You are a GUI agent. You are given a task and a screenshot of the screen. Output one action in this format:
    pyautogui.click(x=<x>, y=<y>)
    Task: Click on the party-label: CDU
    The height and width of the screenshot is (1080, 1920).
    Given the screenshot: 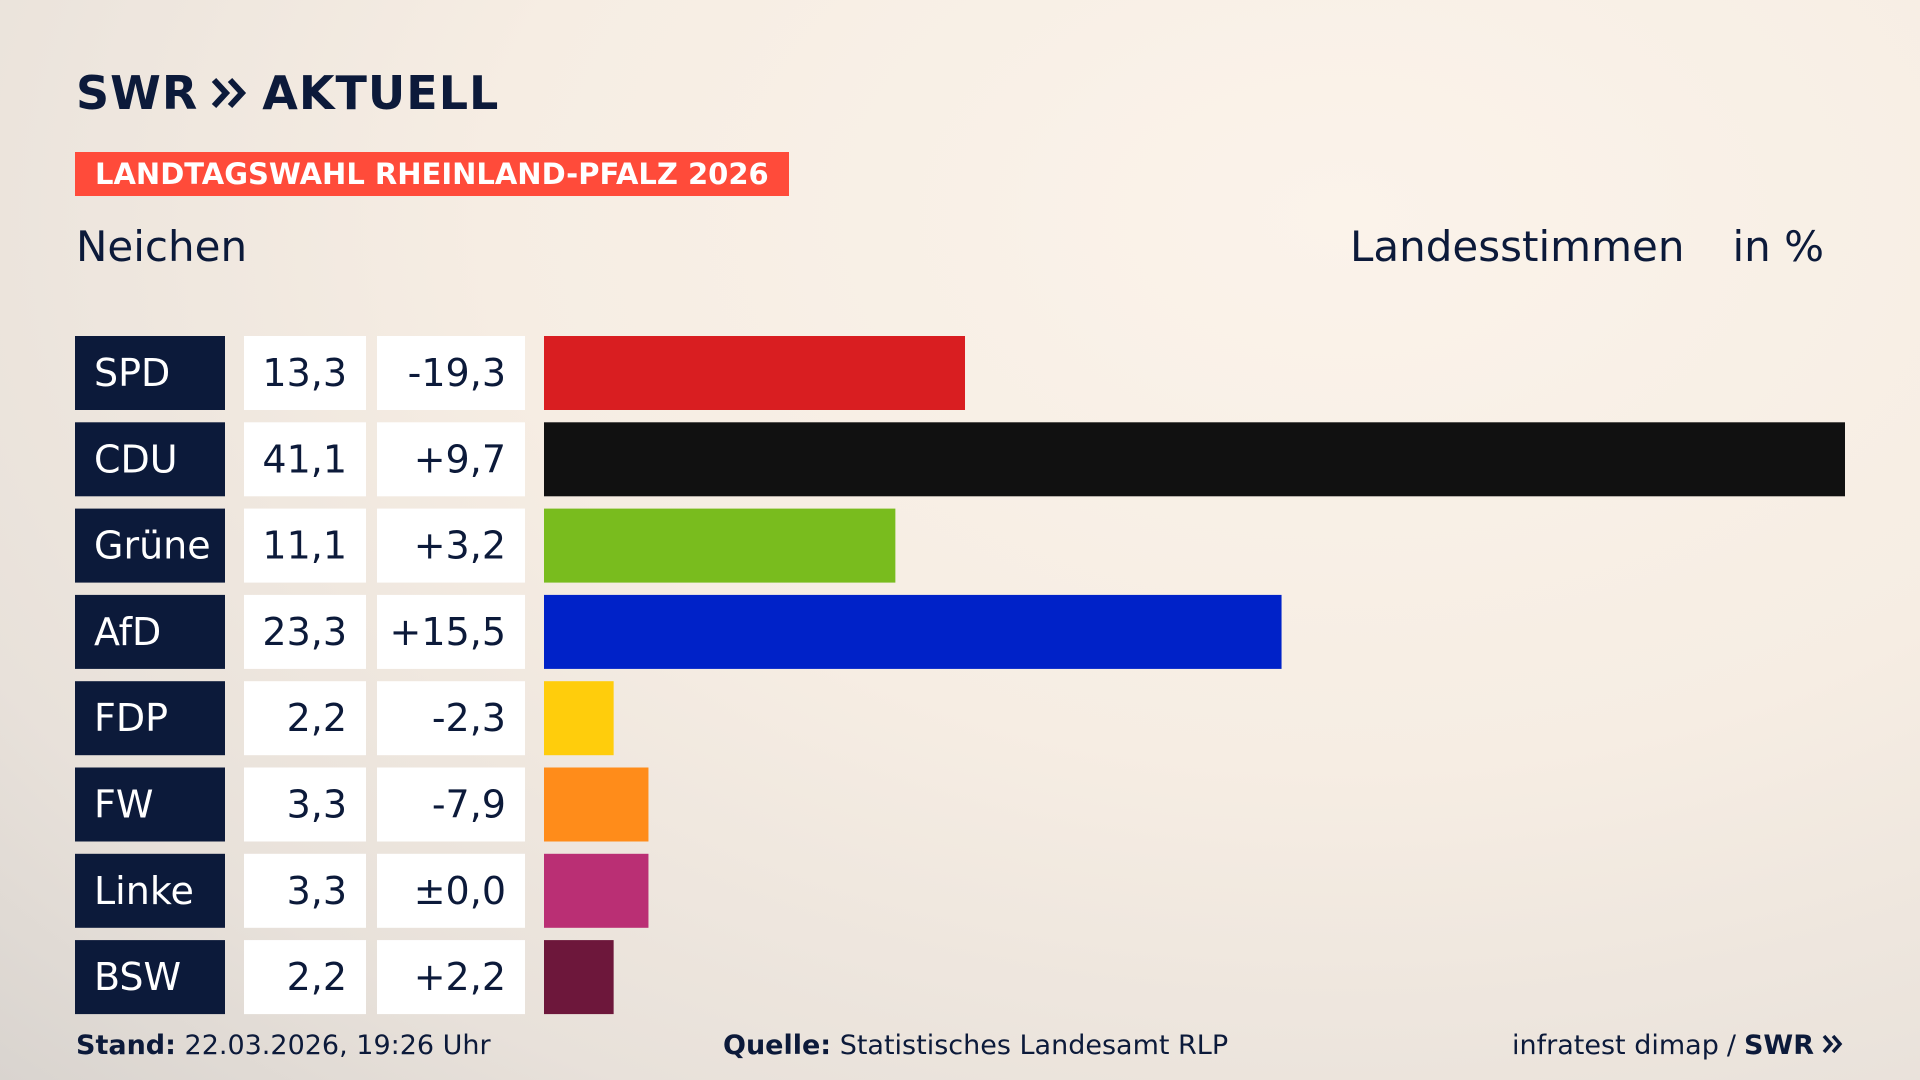 What is the action you would take?
    pyautogui.click(x=136, y=459)
    